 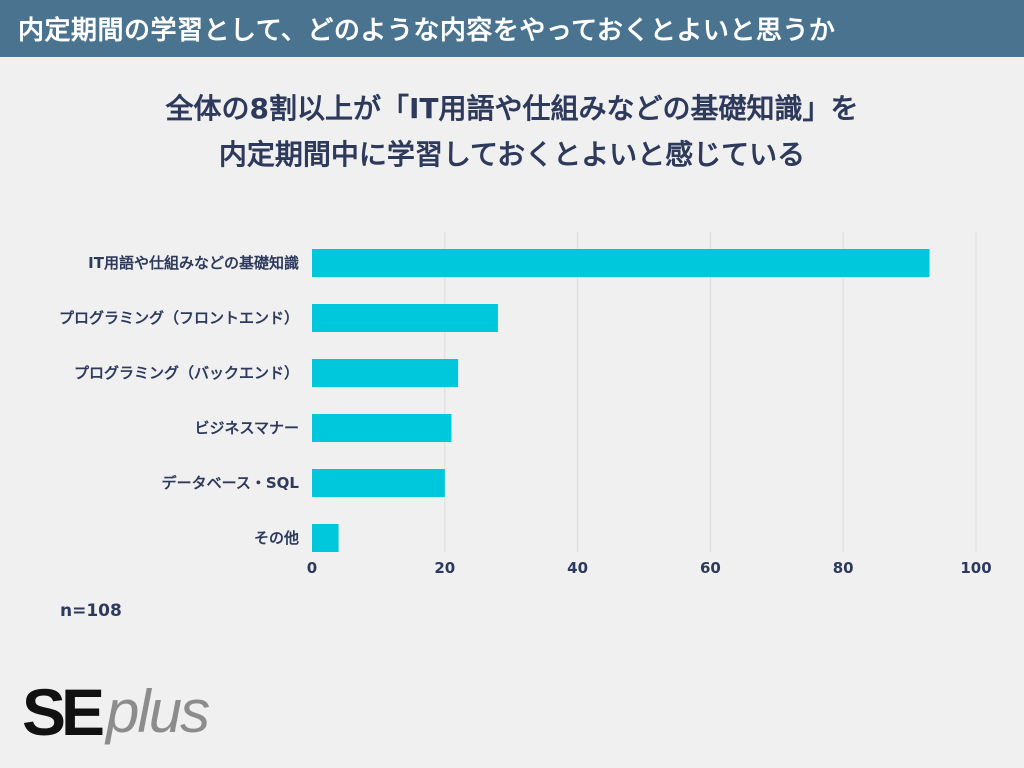 What do you see at coordinates (186, 373) in the screenshot?
I see `category-label: プログラミング（バックエンド）` at bounding box center [186, 373].